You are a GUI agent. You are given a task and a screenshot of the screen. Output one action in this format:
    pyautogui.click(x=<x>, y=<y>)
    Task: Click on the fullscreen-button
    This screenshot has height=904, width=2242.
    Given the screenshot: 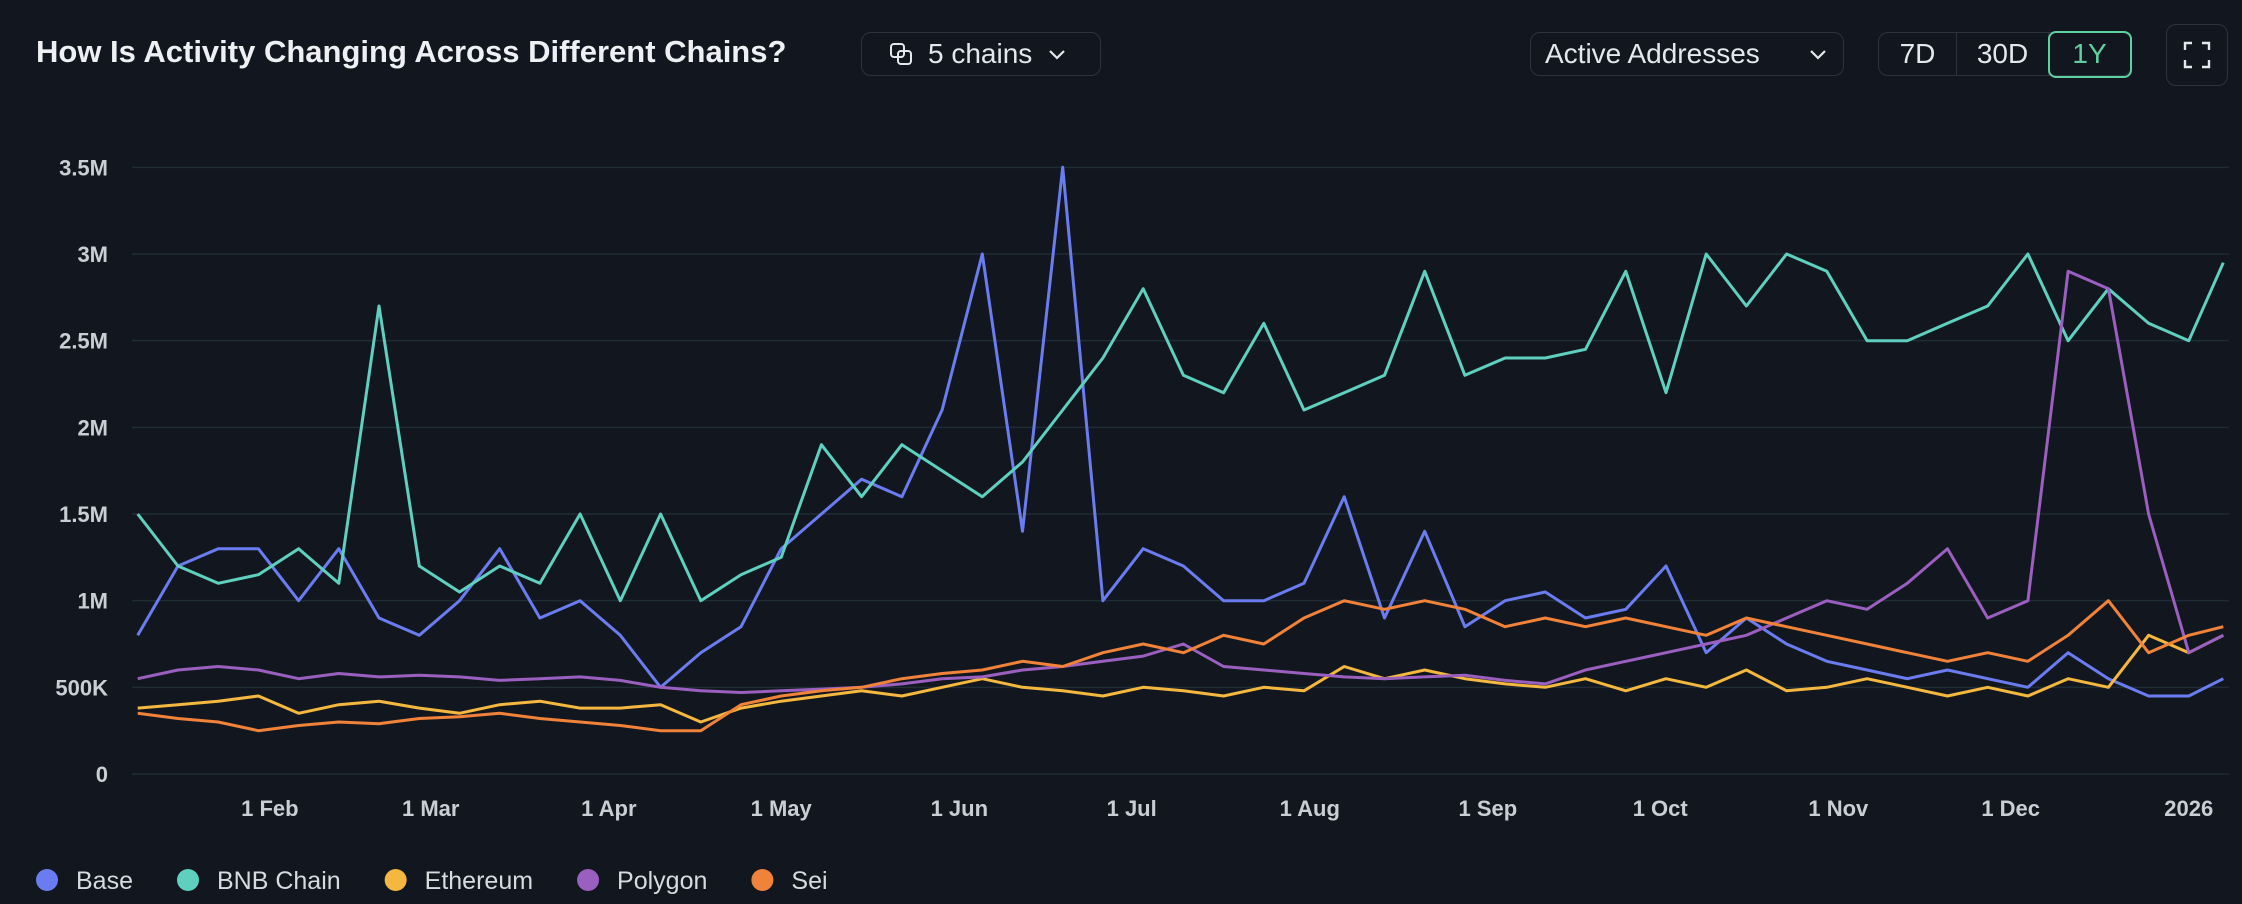 What is the action you would take?
    pyautogui.click(x=2197, y=55)
    